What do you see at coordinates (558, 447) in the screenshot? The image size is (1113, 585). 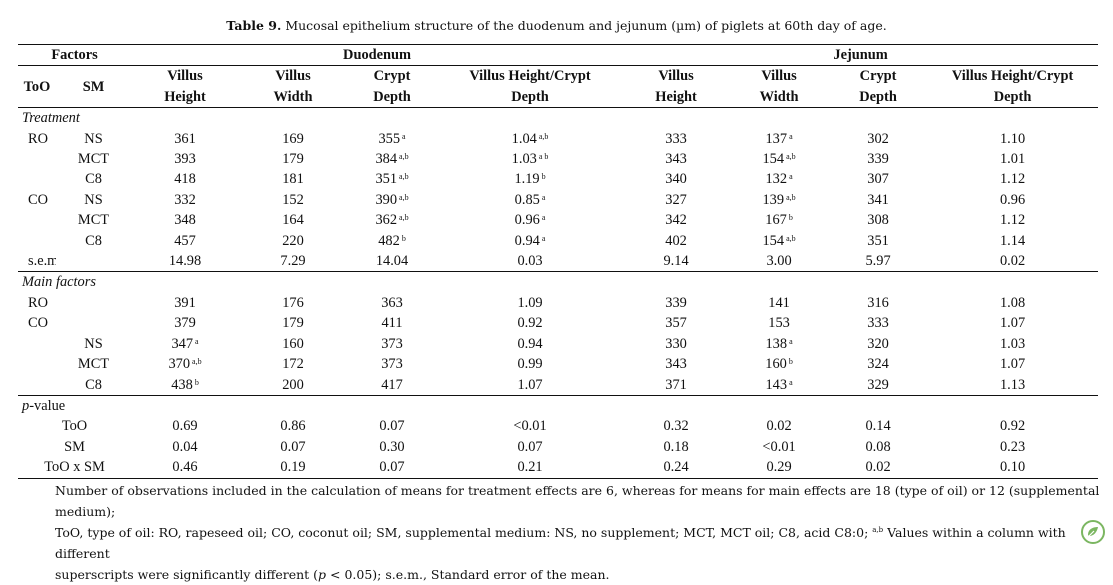 I see `table-row: SM 0.04 0.07 0.30 0.07 0.18 <0.01 0.08 0.23` at bounding box center [558, 447].